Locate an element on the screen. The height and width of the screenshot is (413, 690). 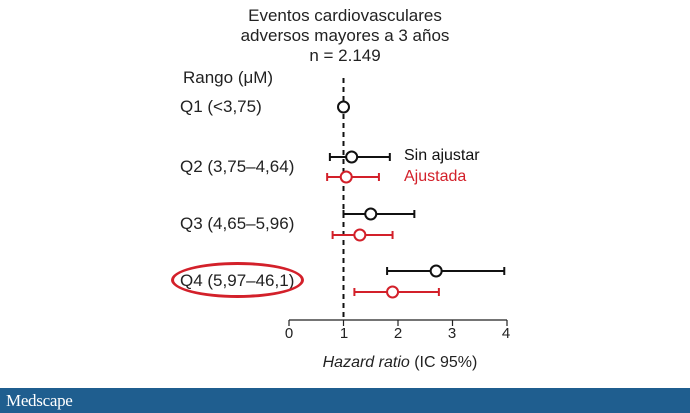
category-label-q1: Q1 (<3,75) is located at coordinates (221, 106).